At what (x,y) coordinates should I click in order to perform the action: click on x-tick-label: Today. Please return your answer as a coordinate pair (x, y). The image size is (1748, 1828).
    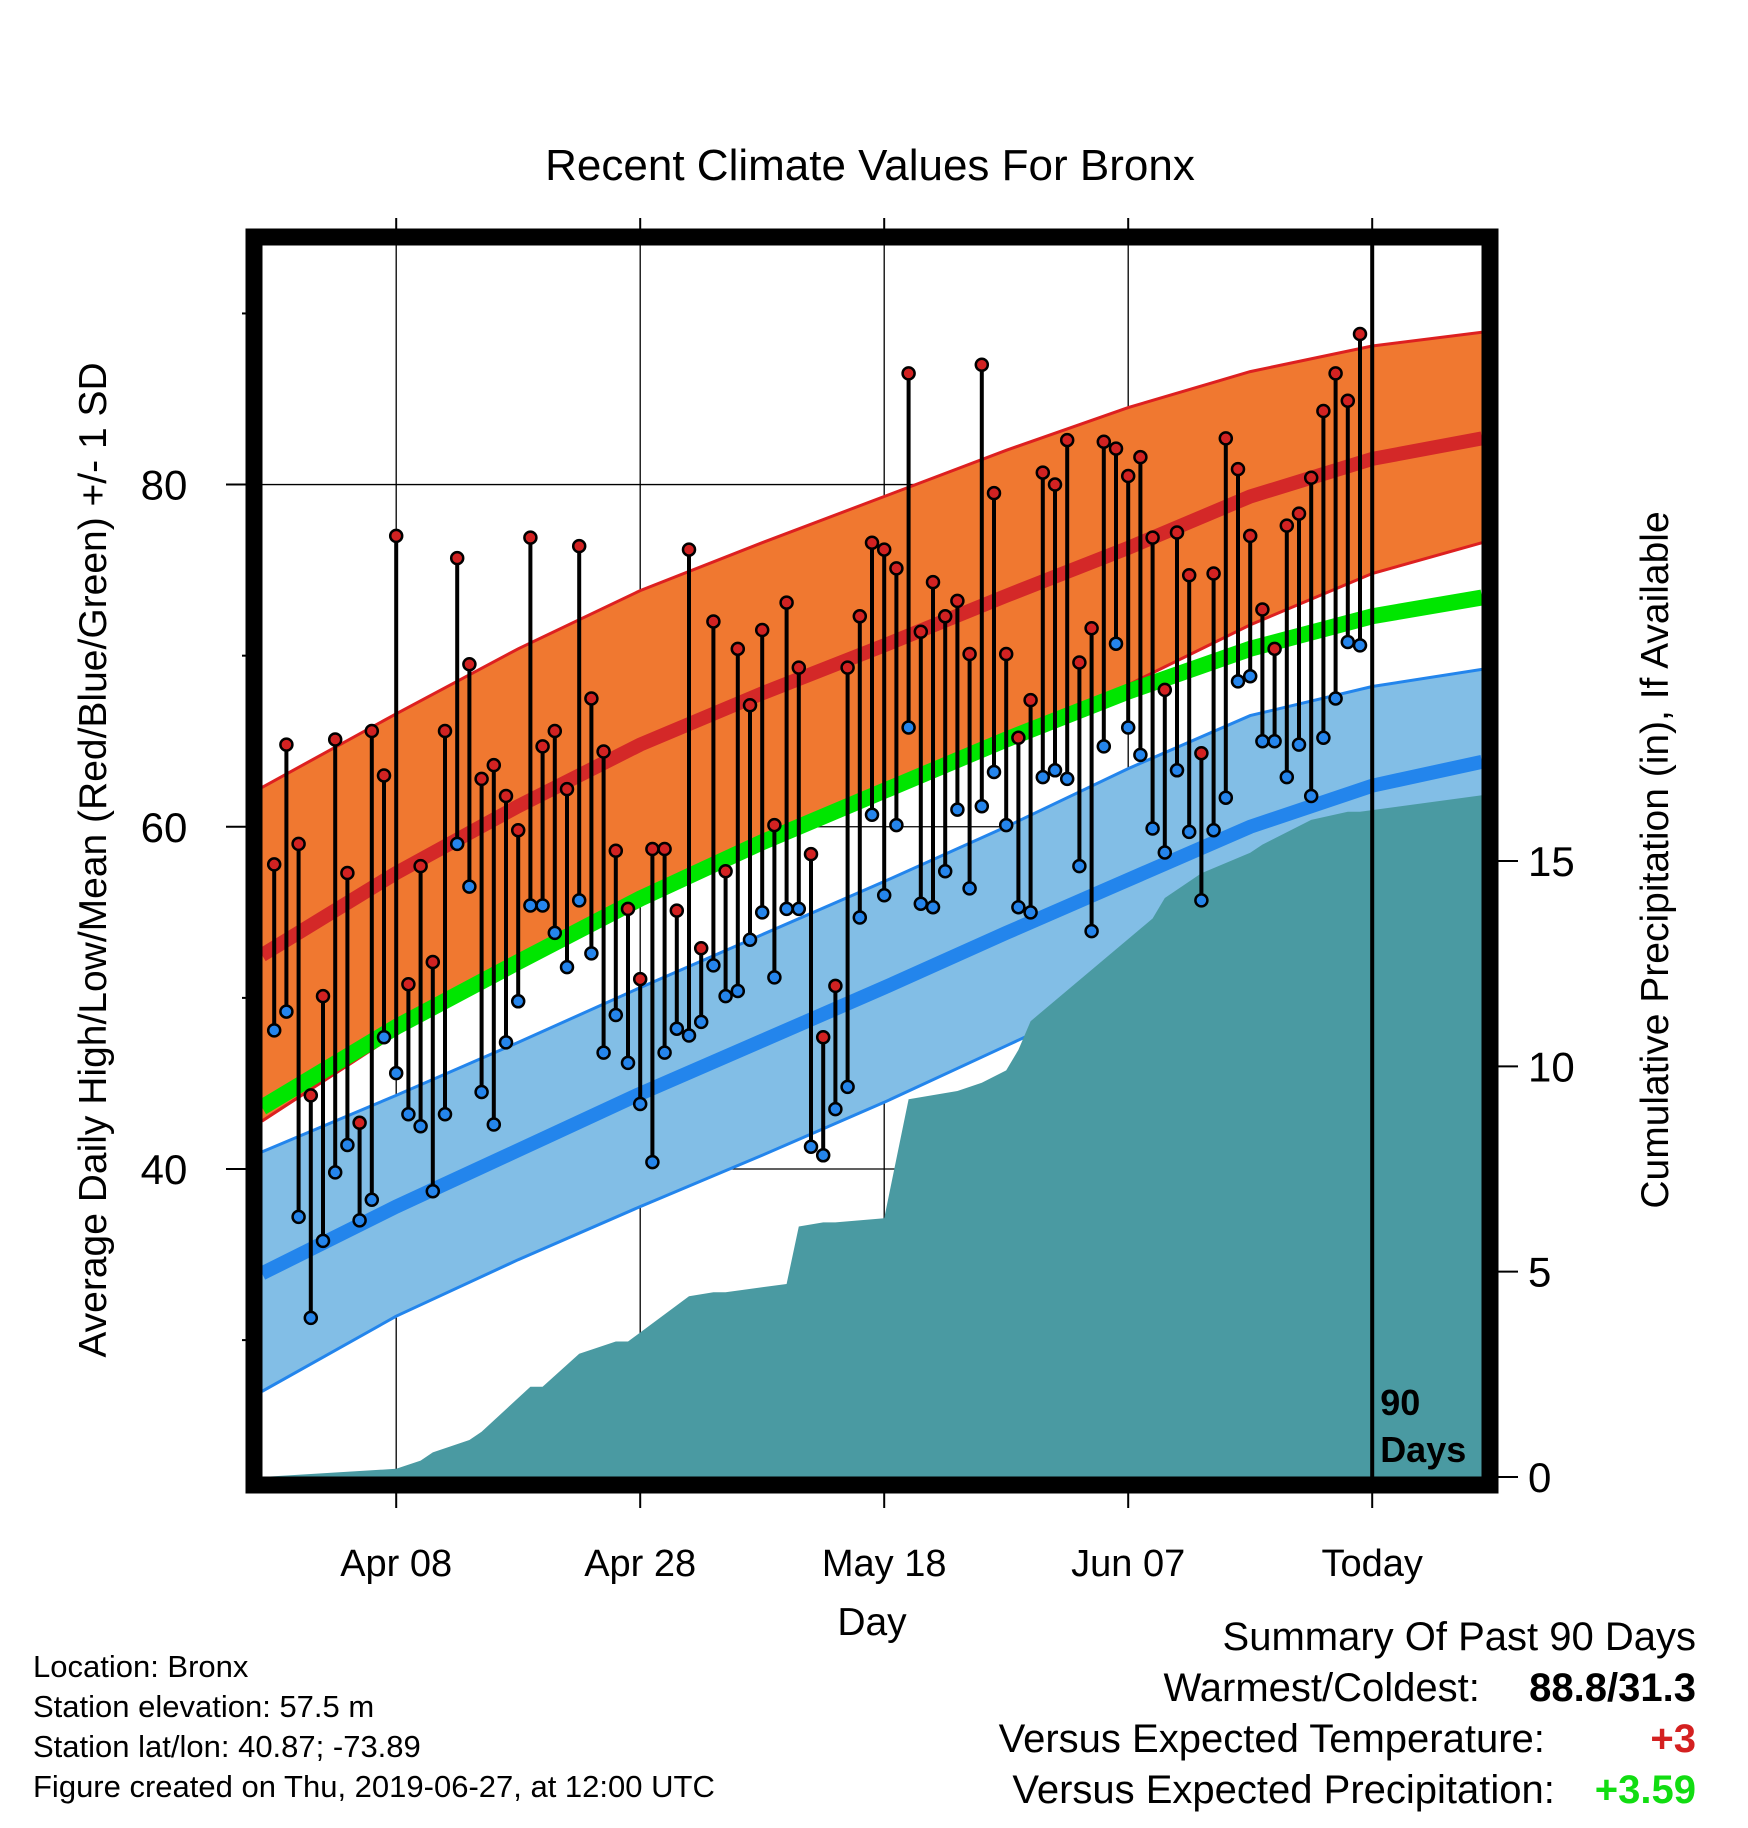
    Looking at the image, I should click on (1371, 1564).